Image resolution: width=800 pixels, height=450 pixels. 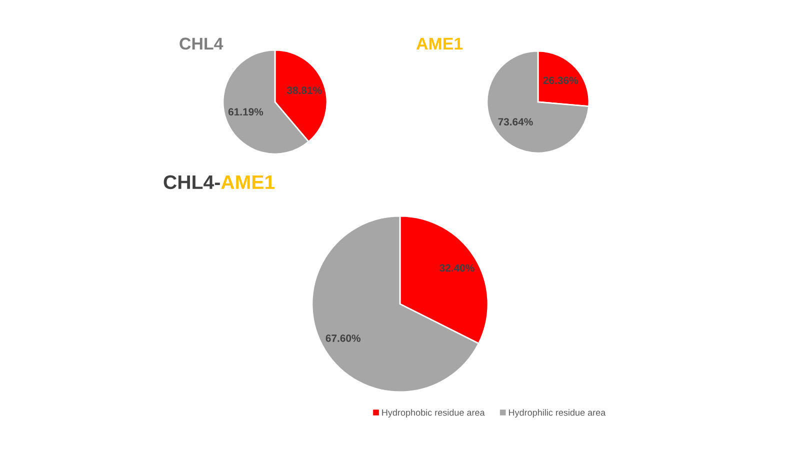 What do you see at coordinates (219, 182) in the screenshot?
I see `chart-title: CHL4-AME1` at bounding box center [219, 182].